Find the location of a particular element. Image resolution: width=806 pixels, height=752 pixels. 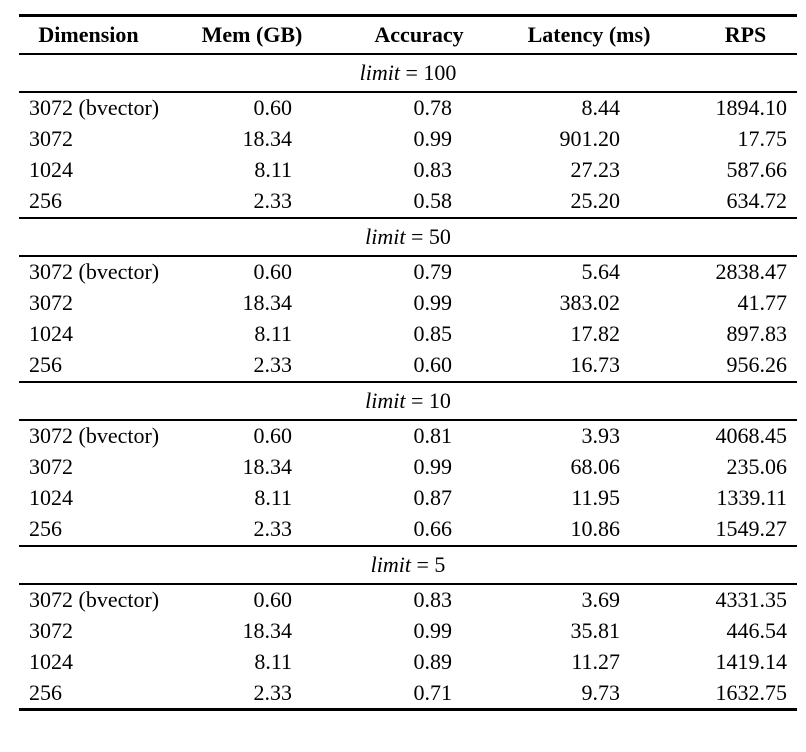

cell-rps: 446.54 is located at coordinates (757, 630).